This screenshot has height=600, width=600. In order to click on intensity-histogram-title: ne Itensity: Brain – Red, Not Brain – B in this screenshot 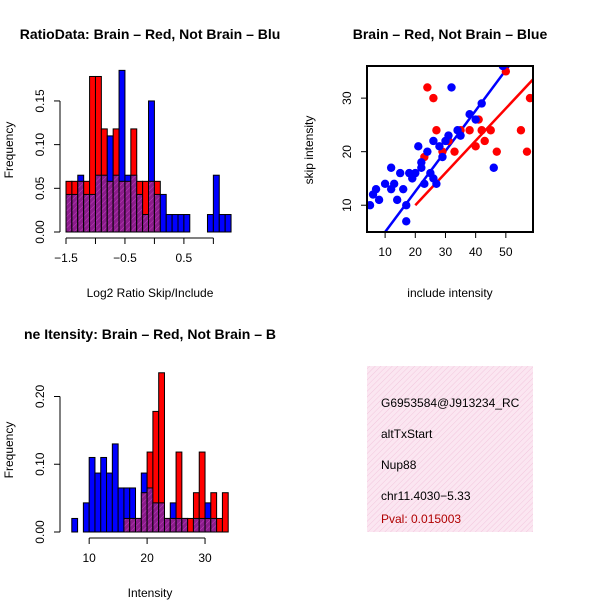, I will do `click(150, 334)`.